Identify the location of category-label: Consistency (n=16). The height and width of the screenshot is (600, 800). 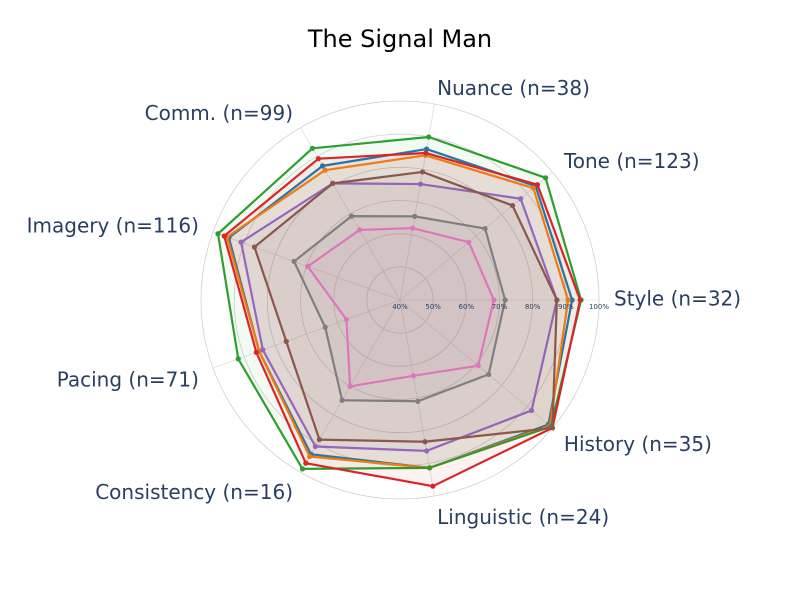
(194, 492).